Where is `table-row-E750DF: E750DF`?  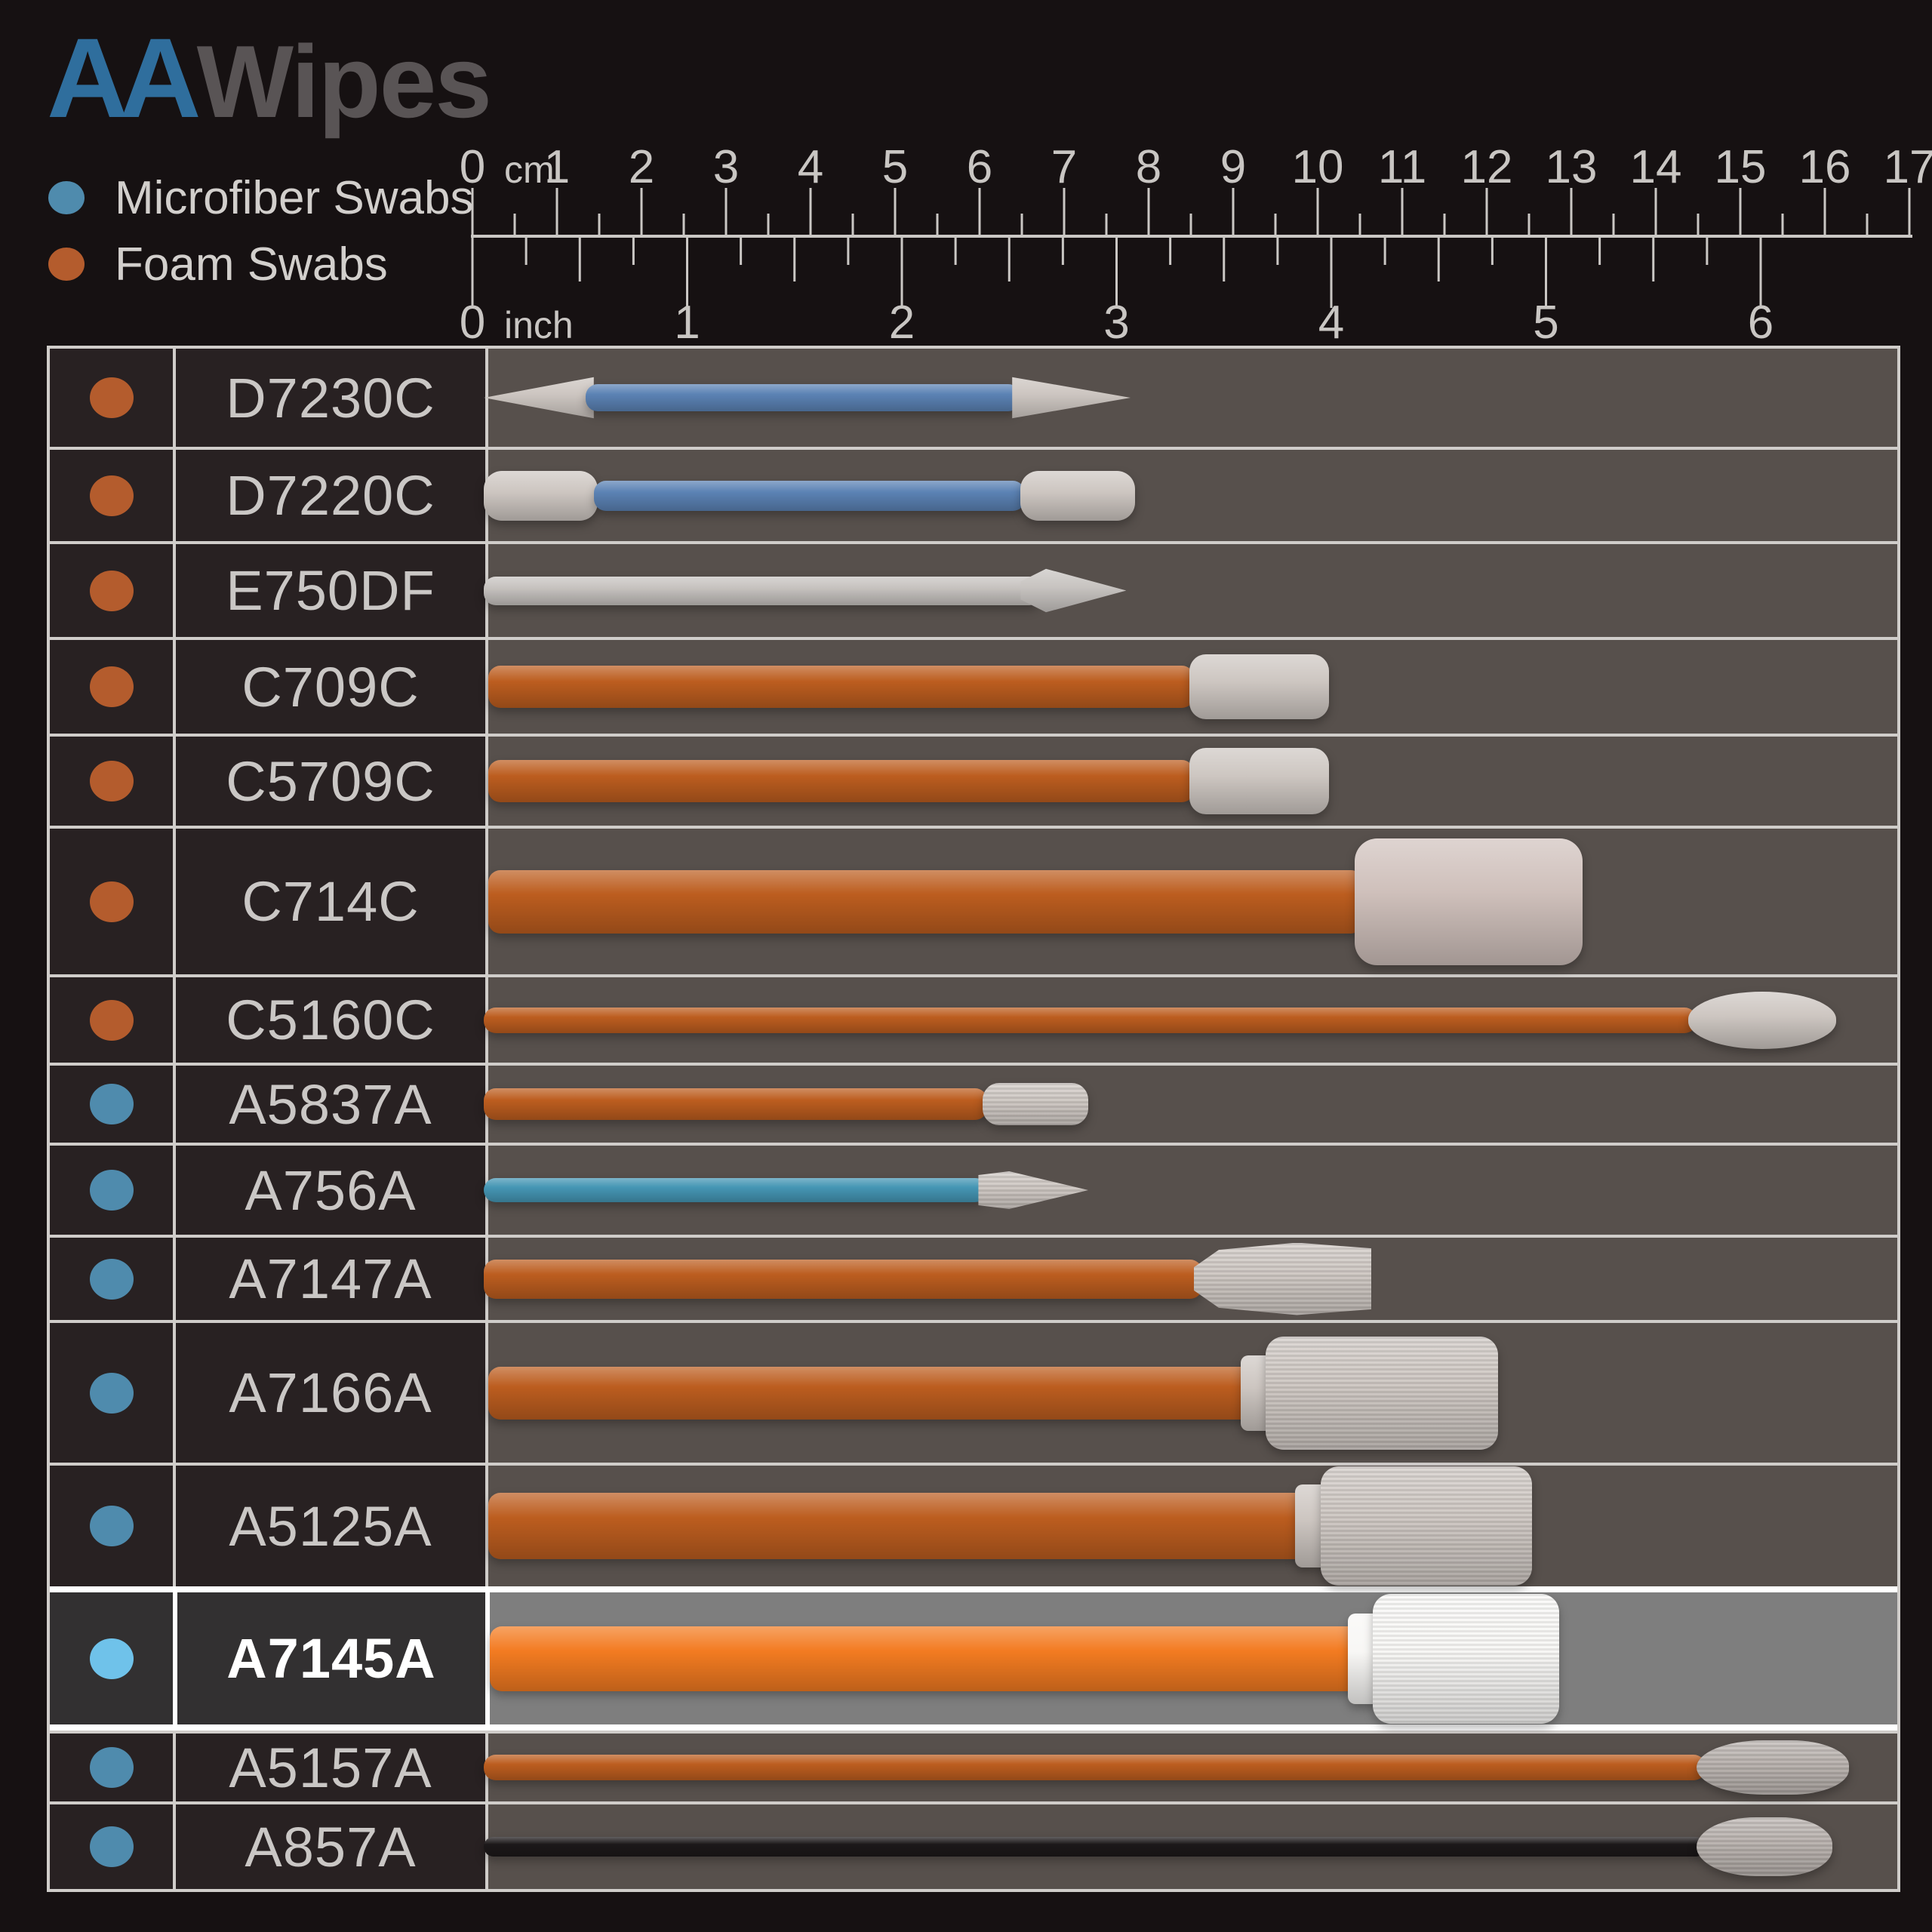 table-row-E750DF: E750DF is located at coordinates (973, 589).